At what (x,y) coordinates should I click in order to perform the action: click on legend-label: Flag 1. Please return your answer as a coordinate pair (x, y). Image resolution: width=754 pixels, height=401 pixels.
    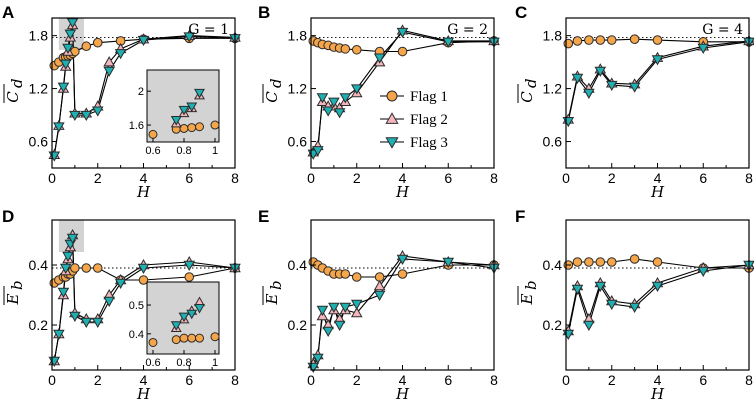
    Looking at the image, I should click on (429, 97).